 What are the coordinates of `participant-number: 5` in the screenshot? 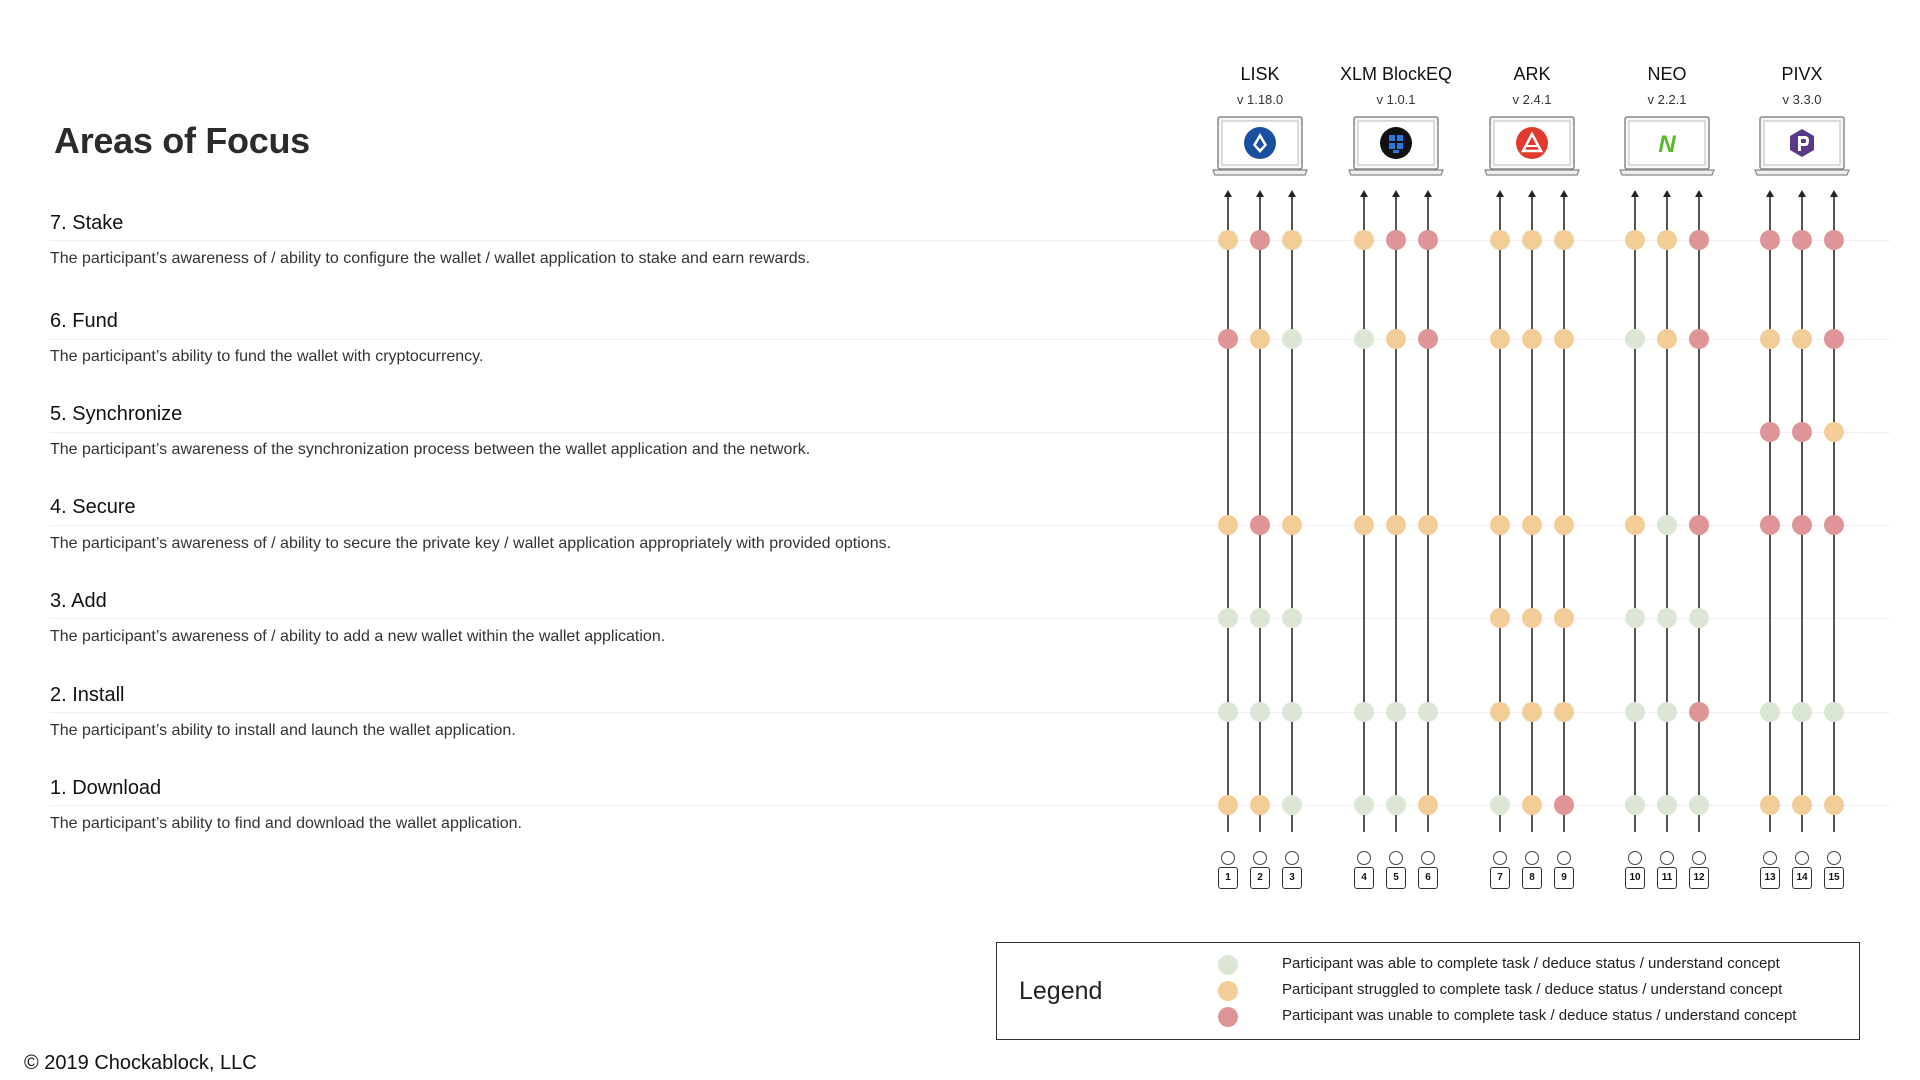 It's located at (1396, 878).